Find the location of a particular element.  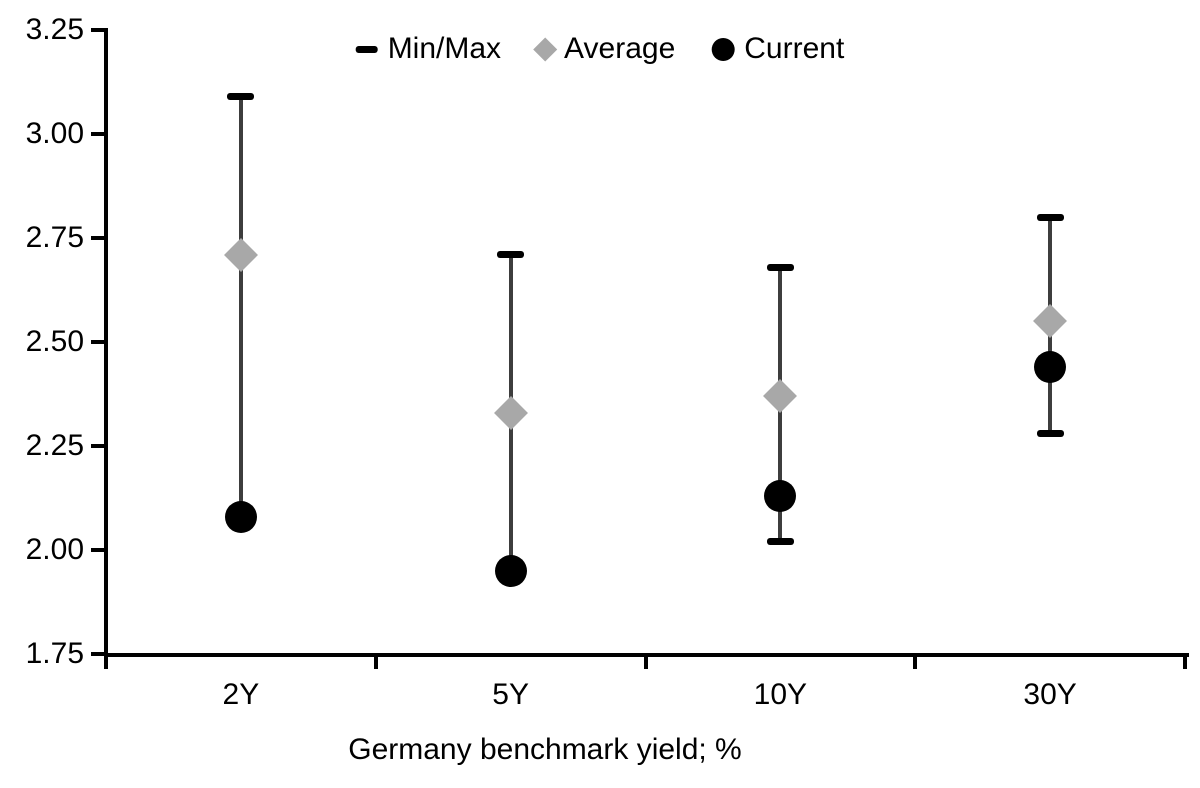

legend-circle-icon is located at coordinates (723, 49).